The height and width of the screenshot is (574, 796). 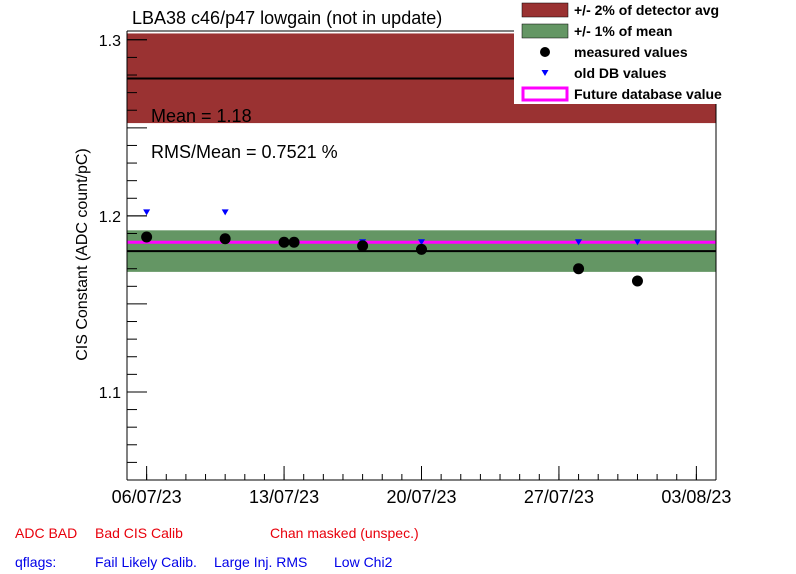 What do you see at coordinates (287, 18) in the screenshot?
I see `chart-title: LBA38 c46/p47 lowgain (not in update)` at bounding box center [287, 18].